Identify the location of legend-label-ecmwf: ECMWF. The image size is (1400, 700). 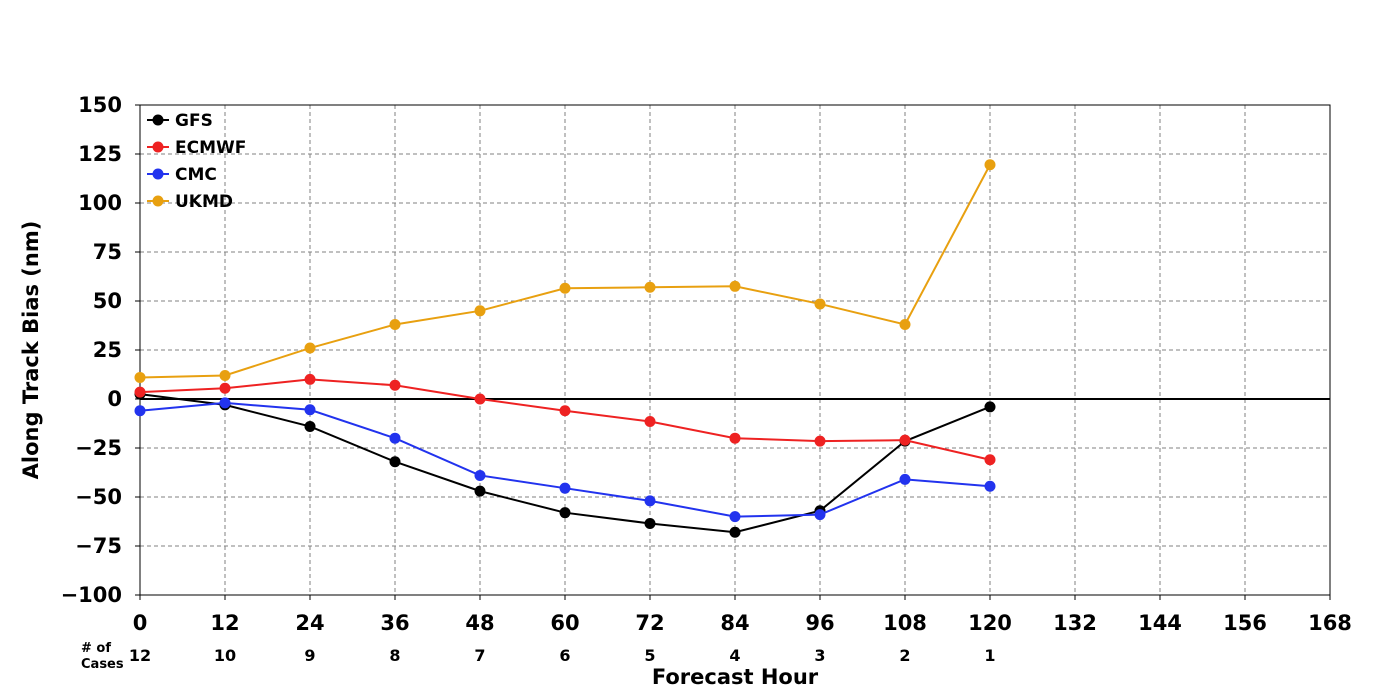
(210, 148).